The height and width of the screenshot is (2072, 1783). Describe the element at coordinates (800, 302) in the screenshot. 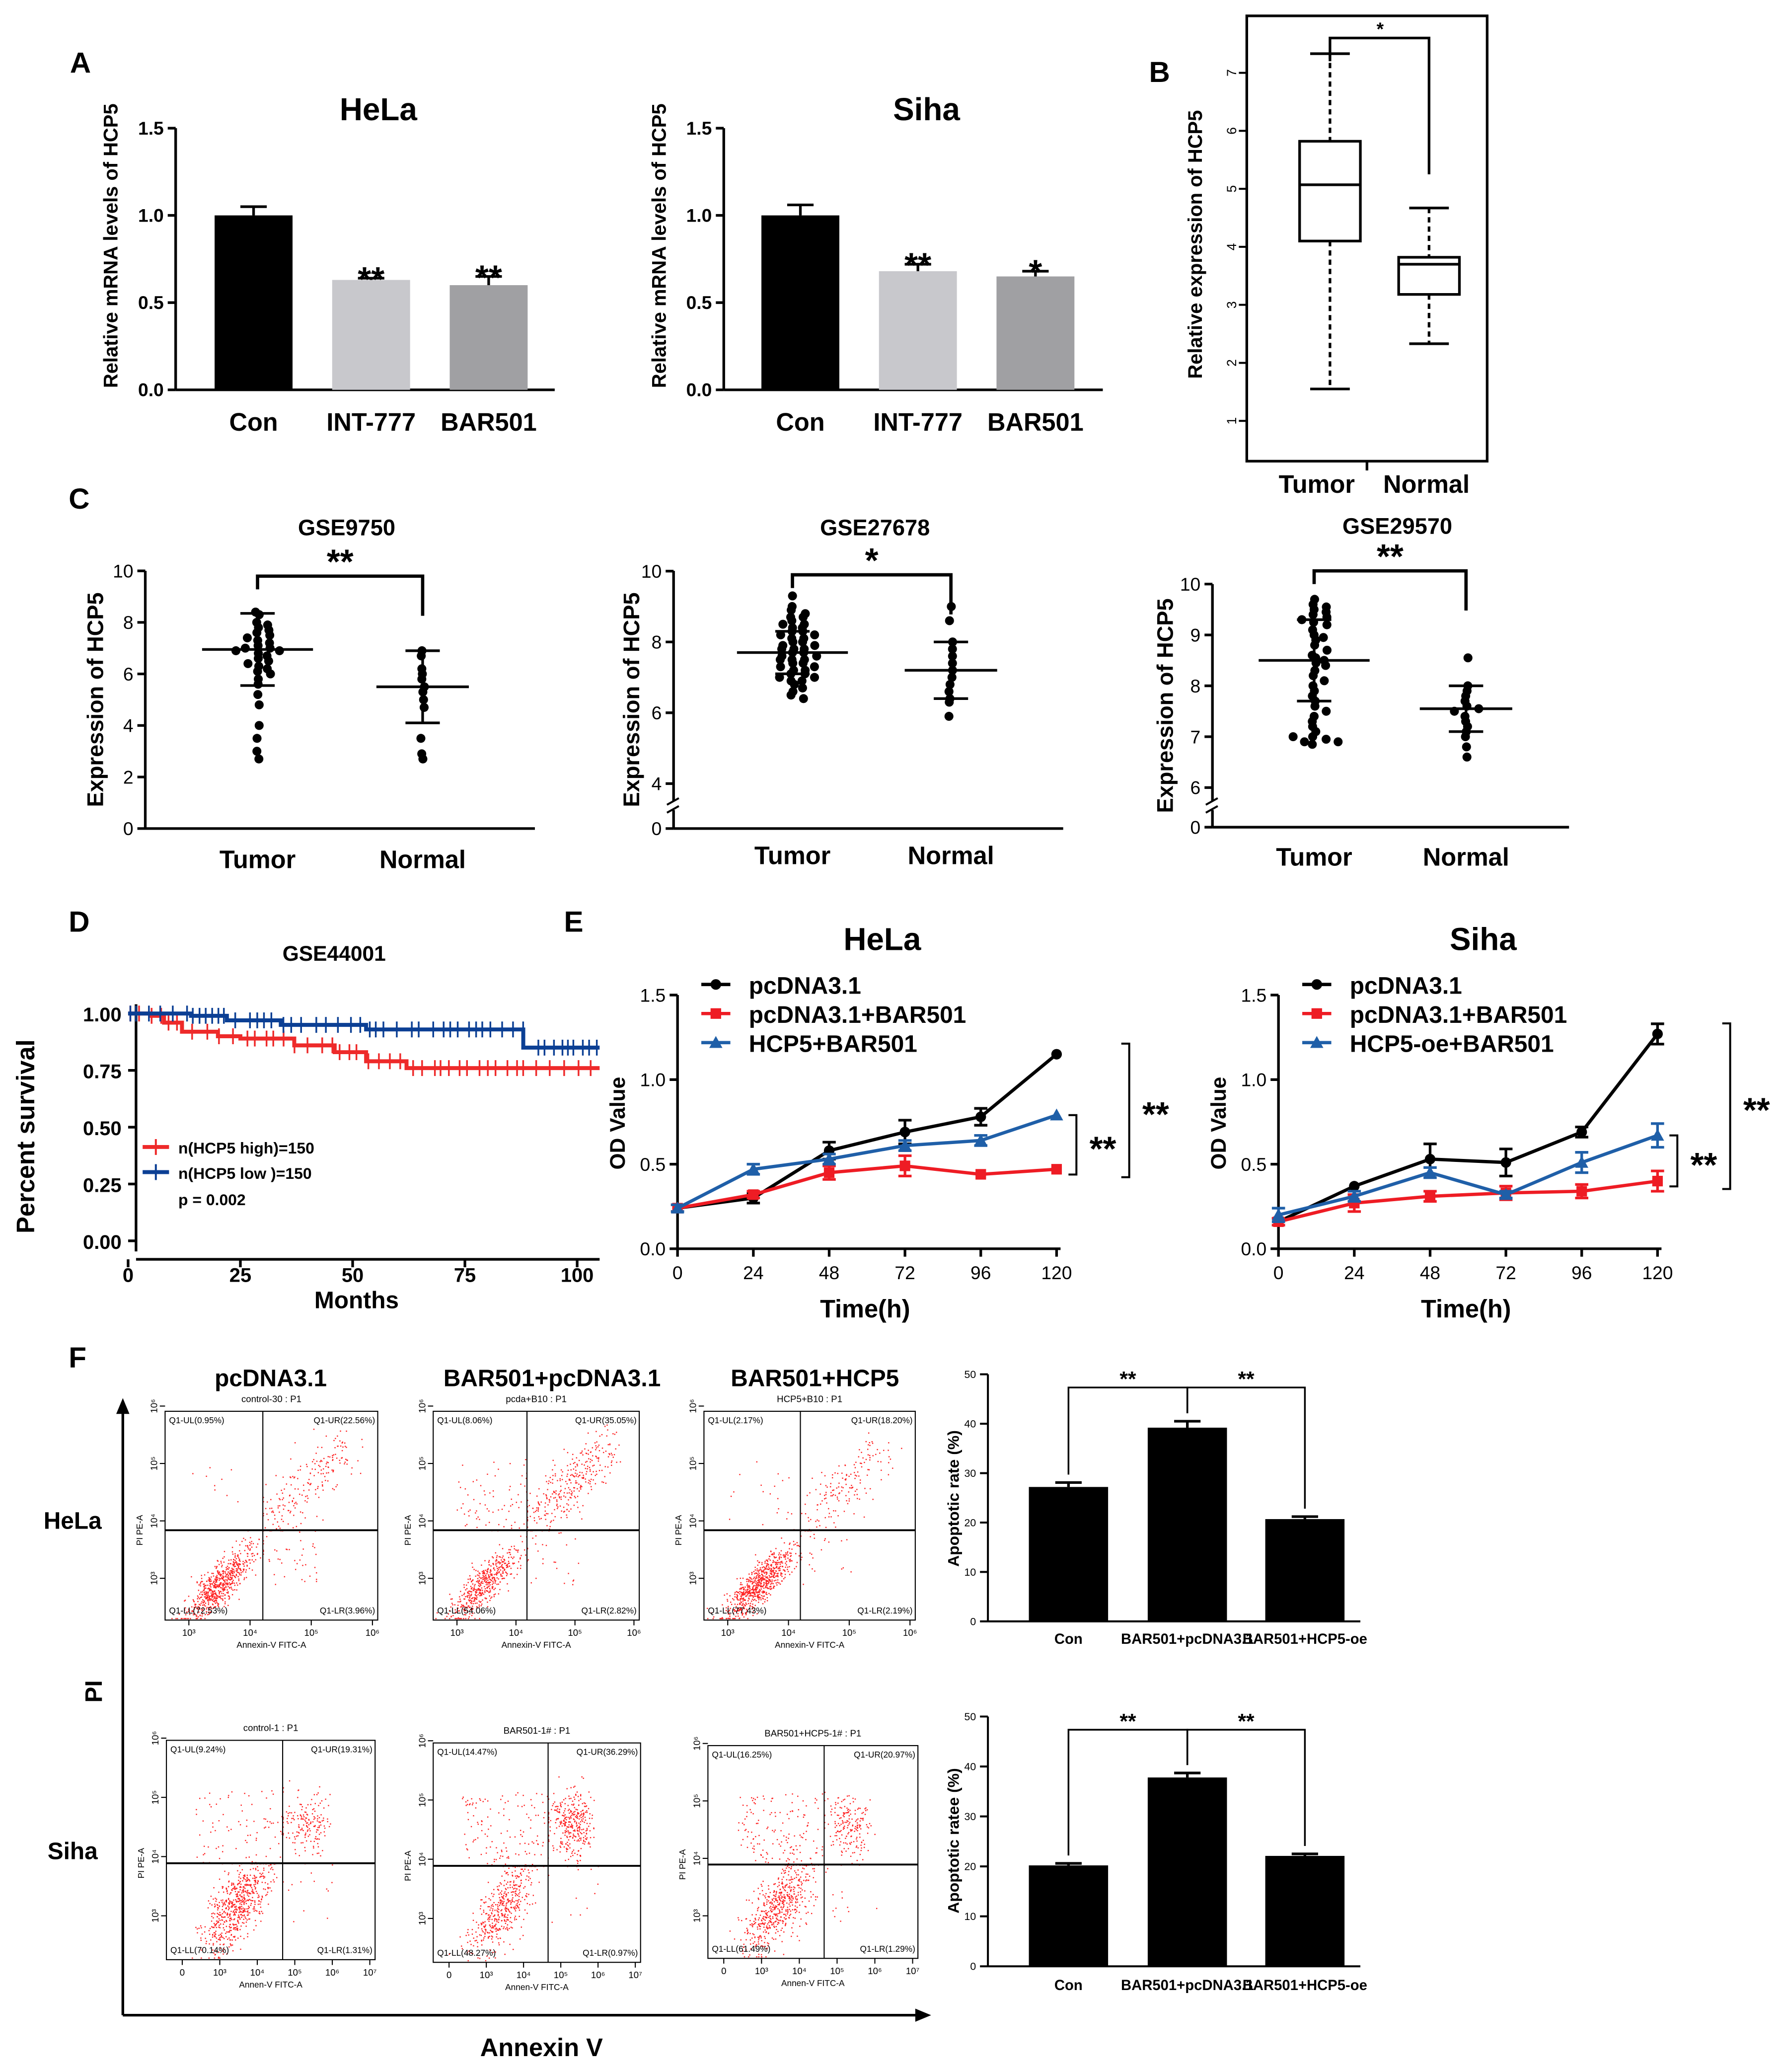

I see `bar-con` at that location.